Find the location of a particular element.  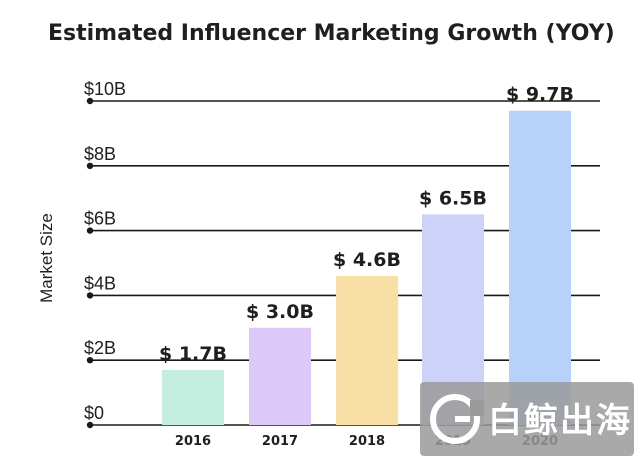

y-tick-label: $6B is located at coordinates (100, 219).